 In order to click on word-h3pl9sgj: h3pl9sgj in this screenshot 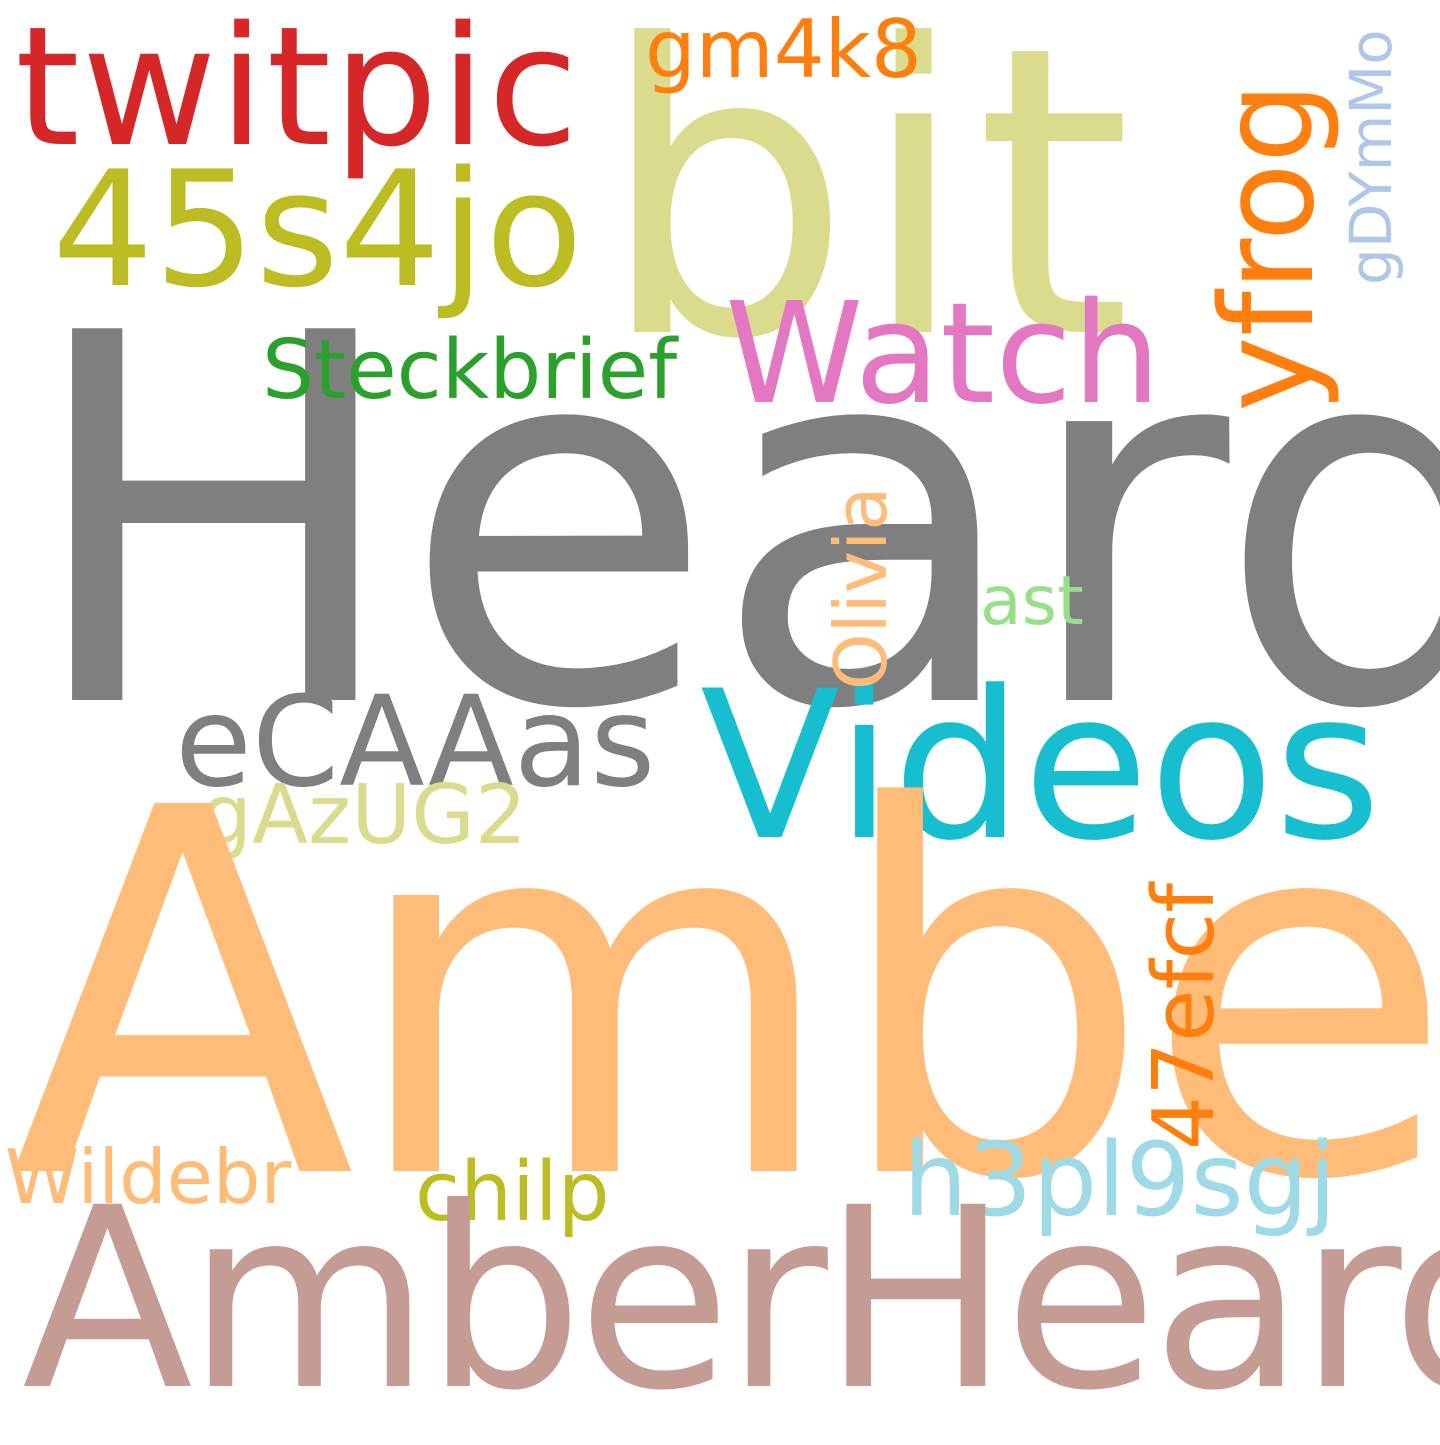, I will do `click(1120, 1180)`.